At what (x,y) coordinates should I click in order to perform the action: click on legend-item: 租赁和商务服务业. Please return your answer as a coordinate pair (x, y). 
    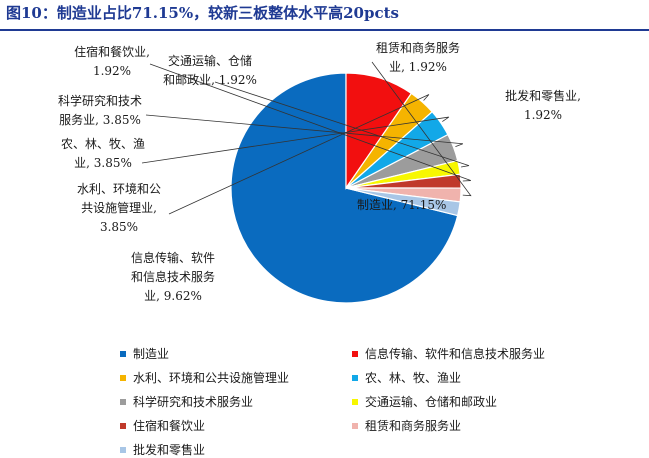
    Looking at the image, I should click on (406, 425).